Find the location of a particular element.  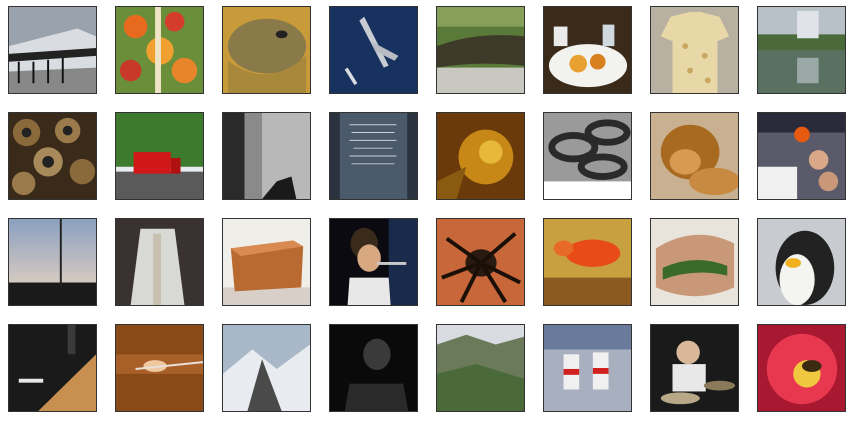

shirt-image is located at coordinates (694, 50).